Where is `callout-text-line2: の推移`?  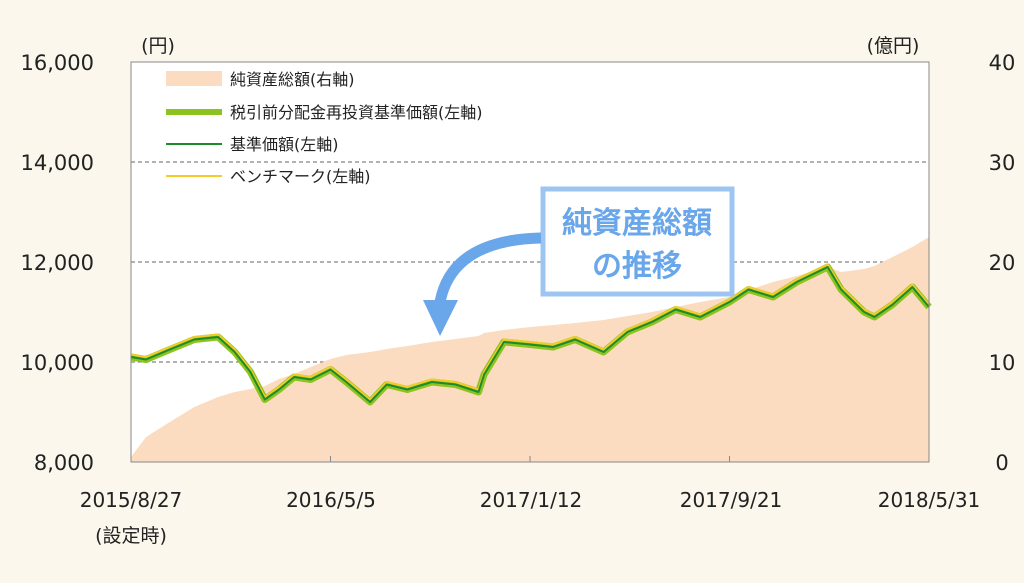
callout-text-line2: の推移 is located at coordinates (637, 266).